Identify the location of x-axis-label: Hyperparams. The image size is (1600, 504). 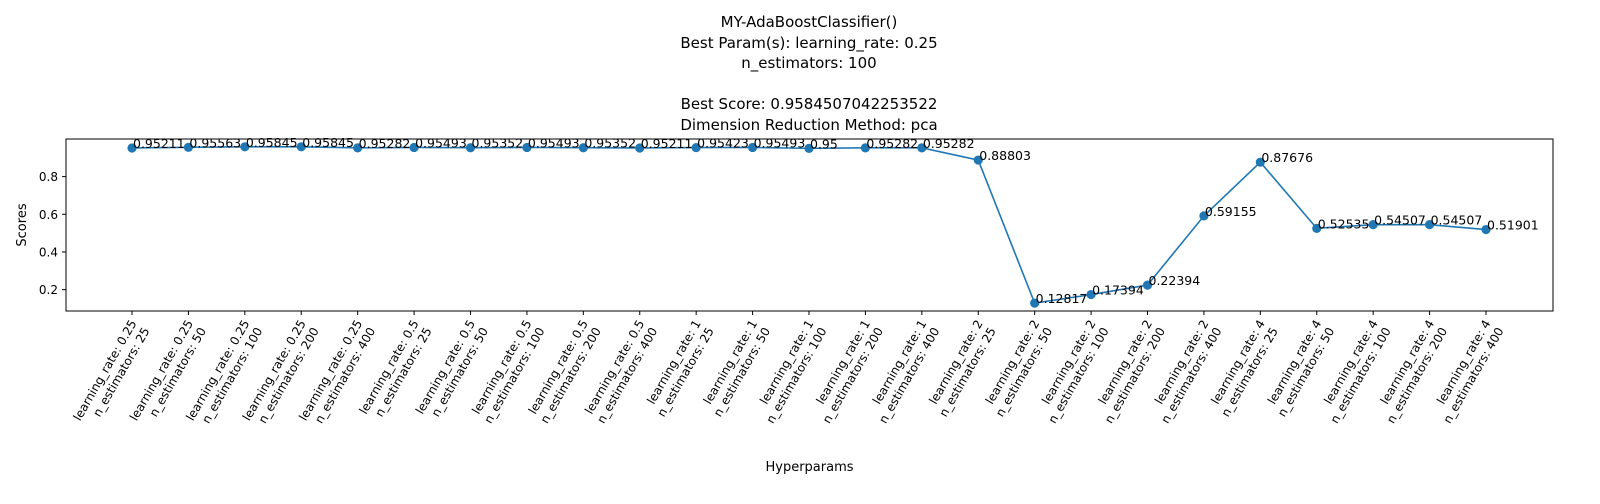
(809, 467).